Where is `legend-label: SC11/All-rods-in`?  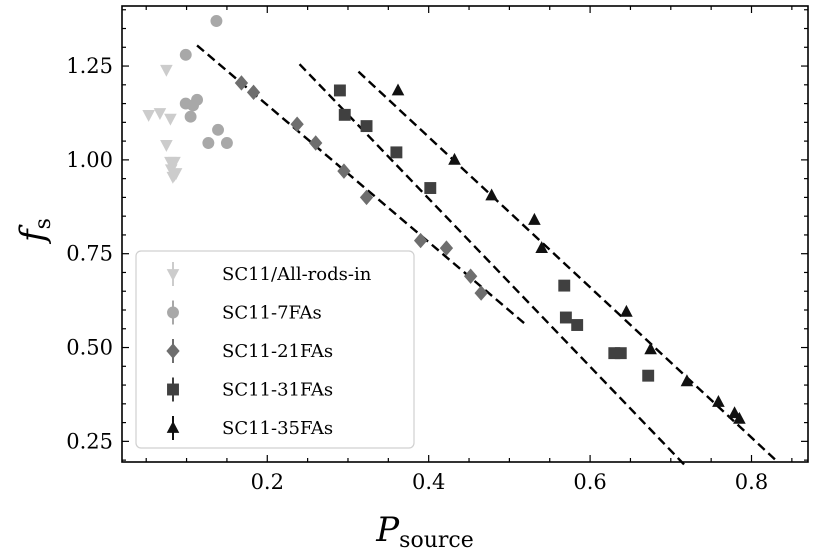 legend-label: SC11/All-rods-in is located at coordinates (297, 274).